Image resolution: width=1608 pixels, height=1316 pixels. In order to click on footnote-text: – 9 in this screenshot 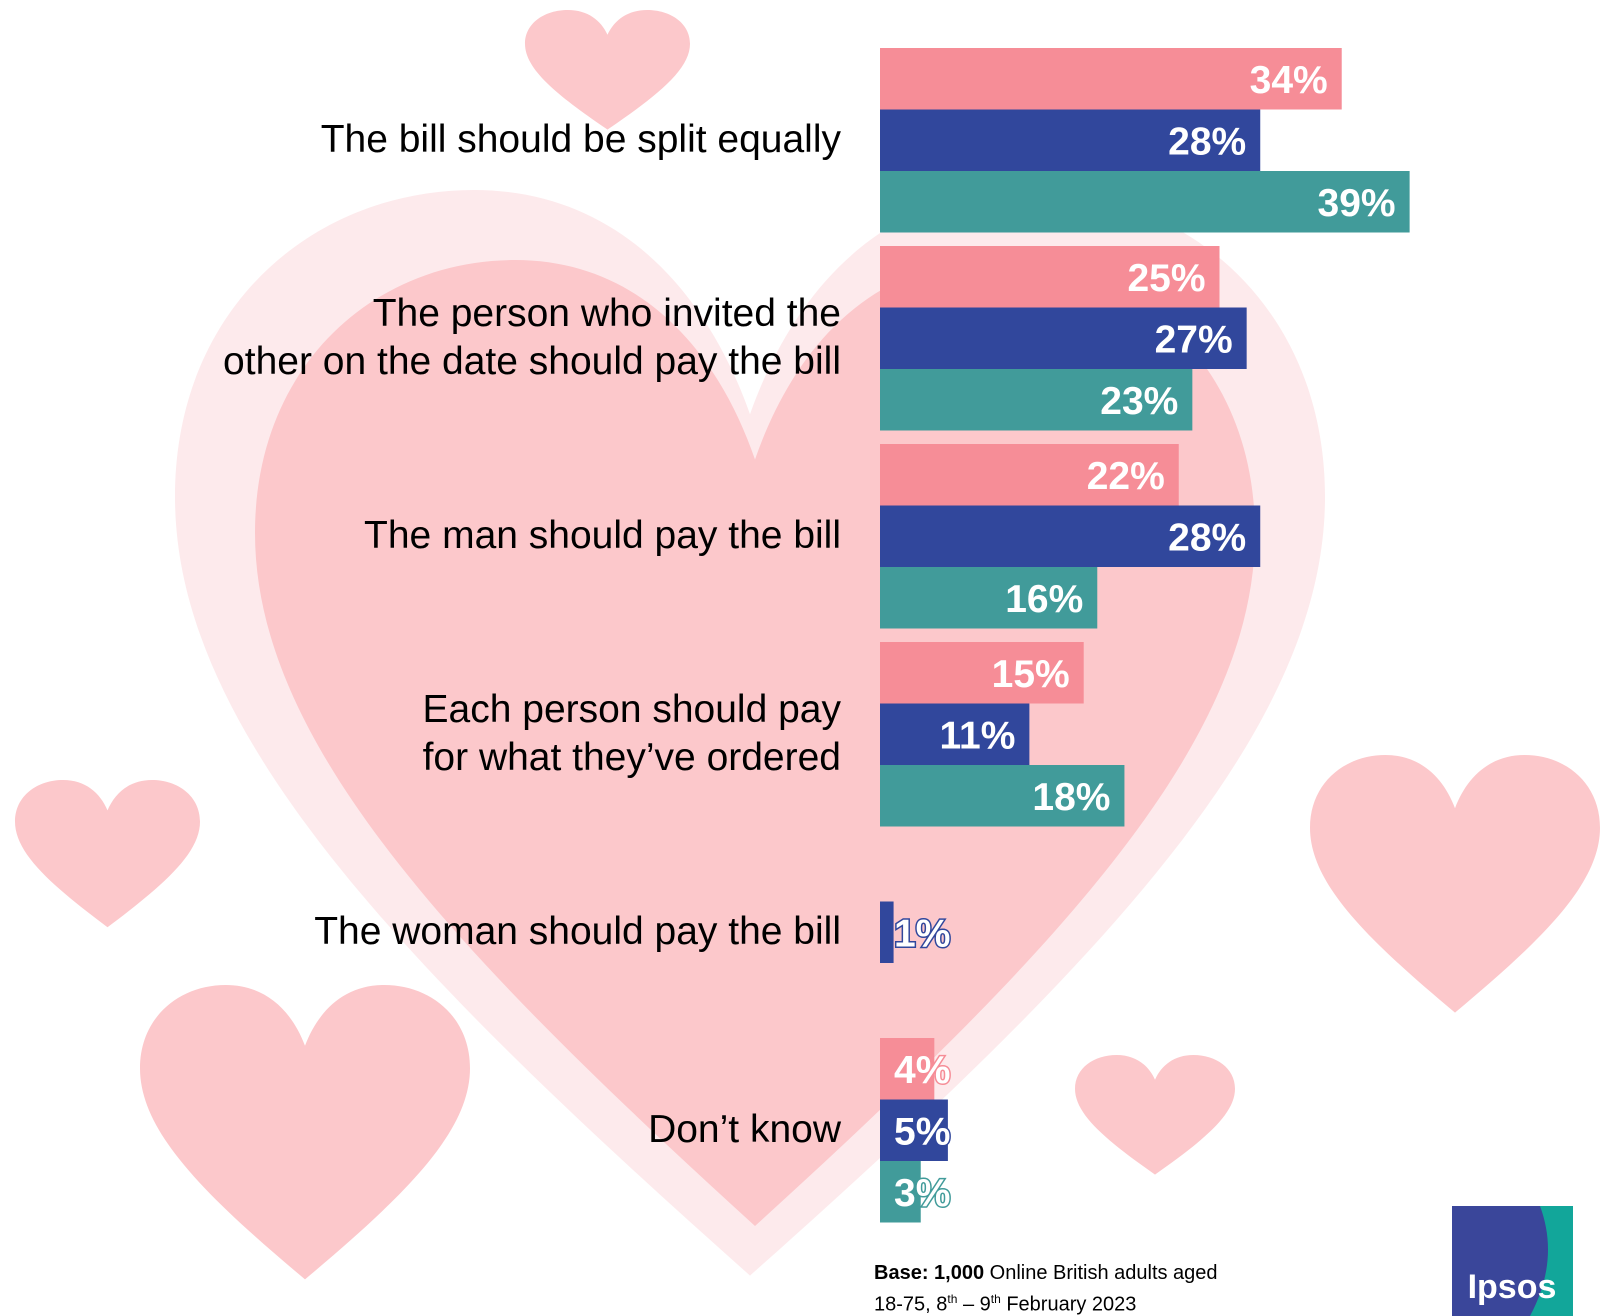, I will do `click(974, 1304)`.